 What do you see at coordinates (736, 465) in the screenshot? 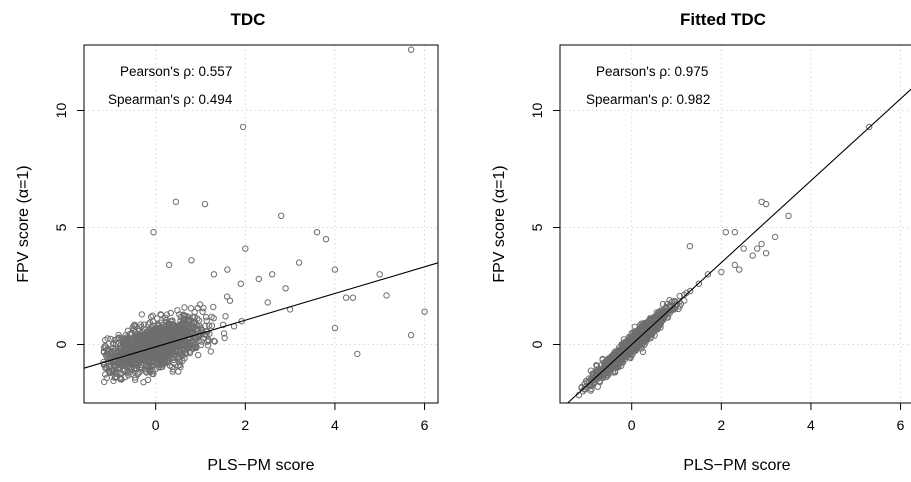
I see `x-axis-label: PLS−PM score` at bounding box center [736, 465].